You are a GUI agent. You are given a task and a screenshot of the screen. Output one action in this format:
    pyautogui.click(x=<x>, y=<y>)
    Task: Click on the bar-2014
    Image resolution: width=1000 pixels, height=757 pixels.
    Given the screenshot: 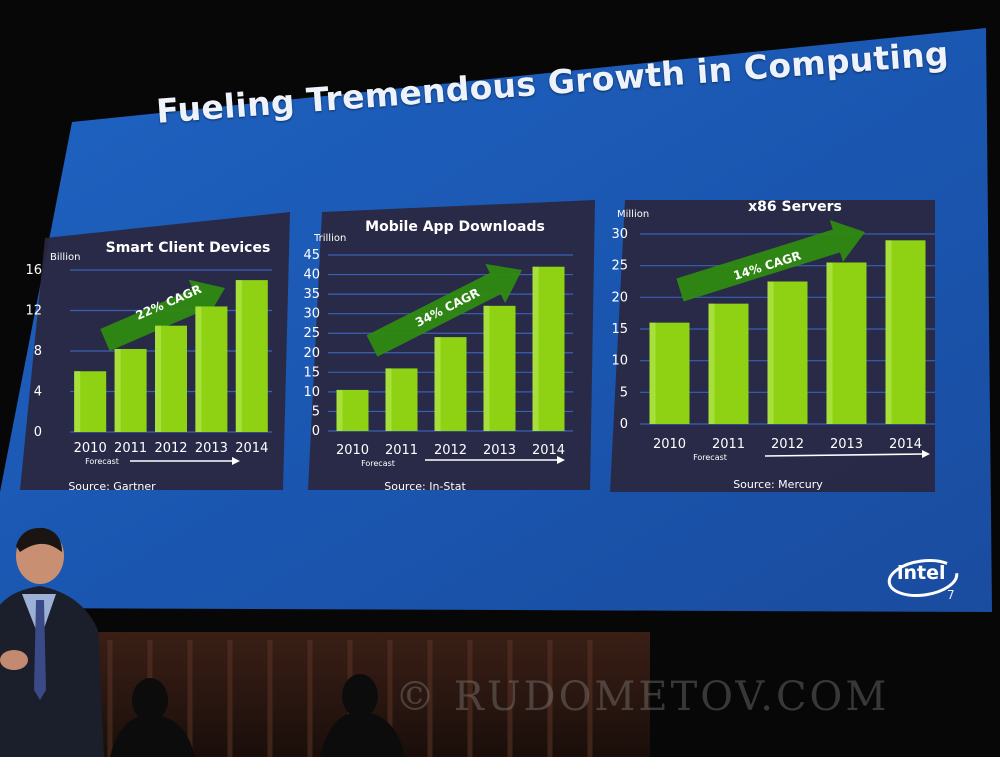 What is the action you would take?
    pyautogui.click(x=905, y=332)
    